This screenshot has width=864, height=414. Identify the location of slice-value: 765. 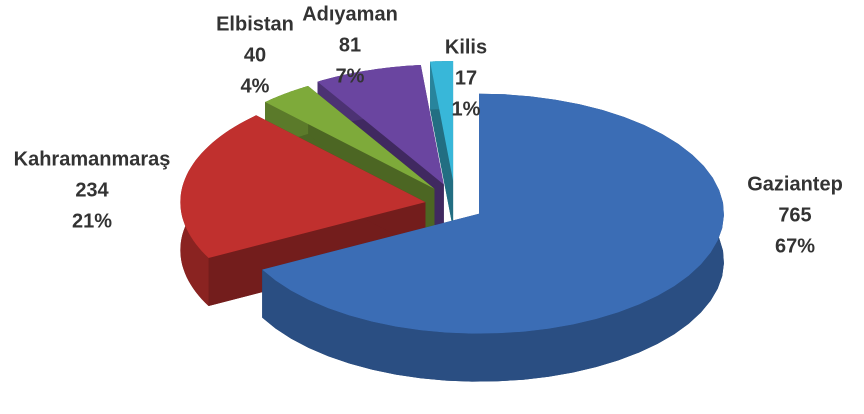
(794, 215).